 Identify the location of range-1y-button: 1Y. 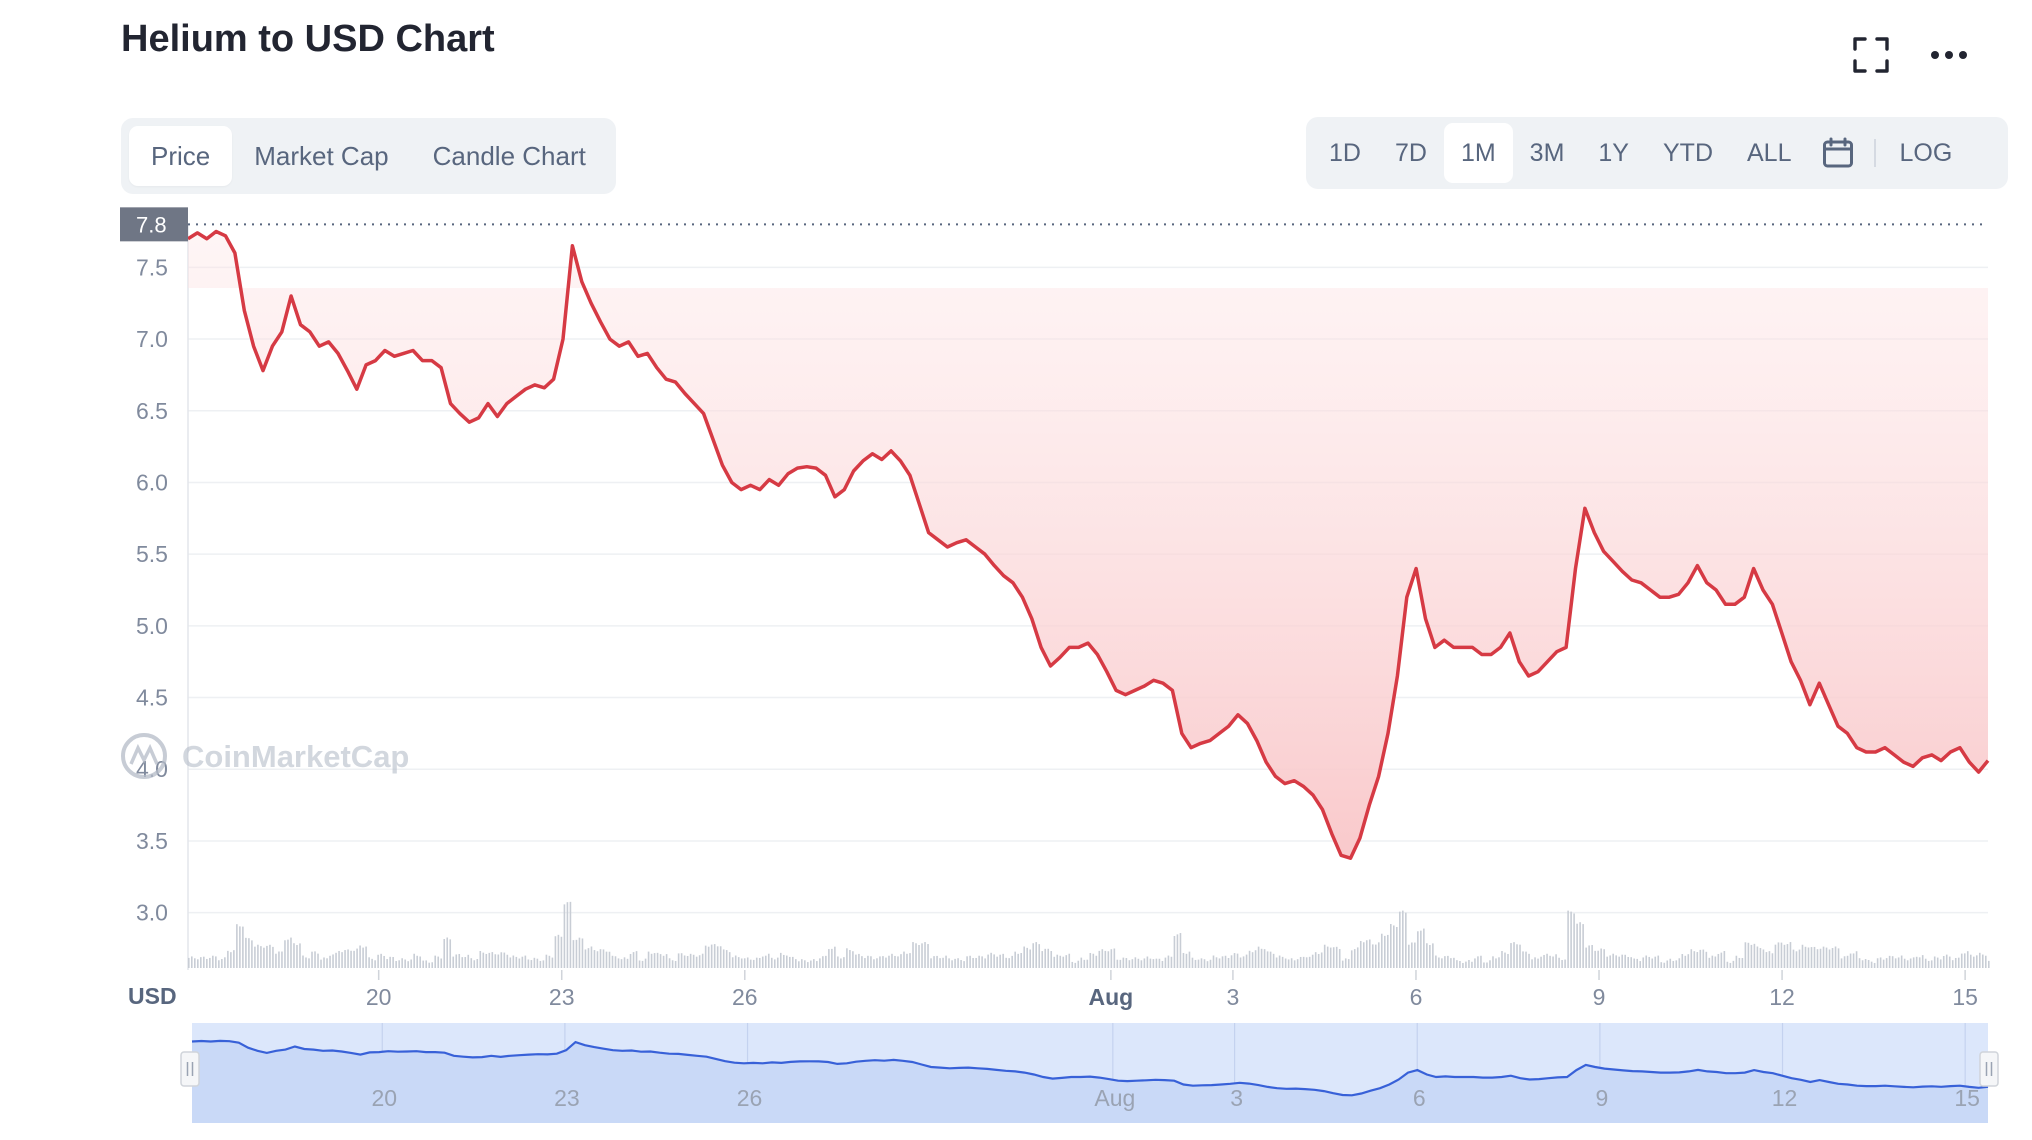
(1613, 152).